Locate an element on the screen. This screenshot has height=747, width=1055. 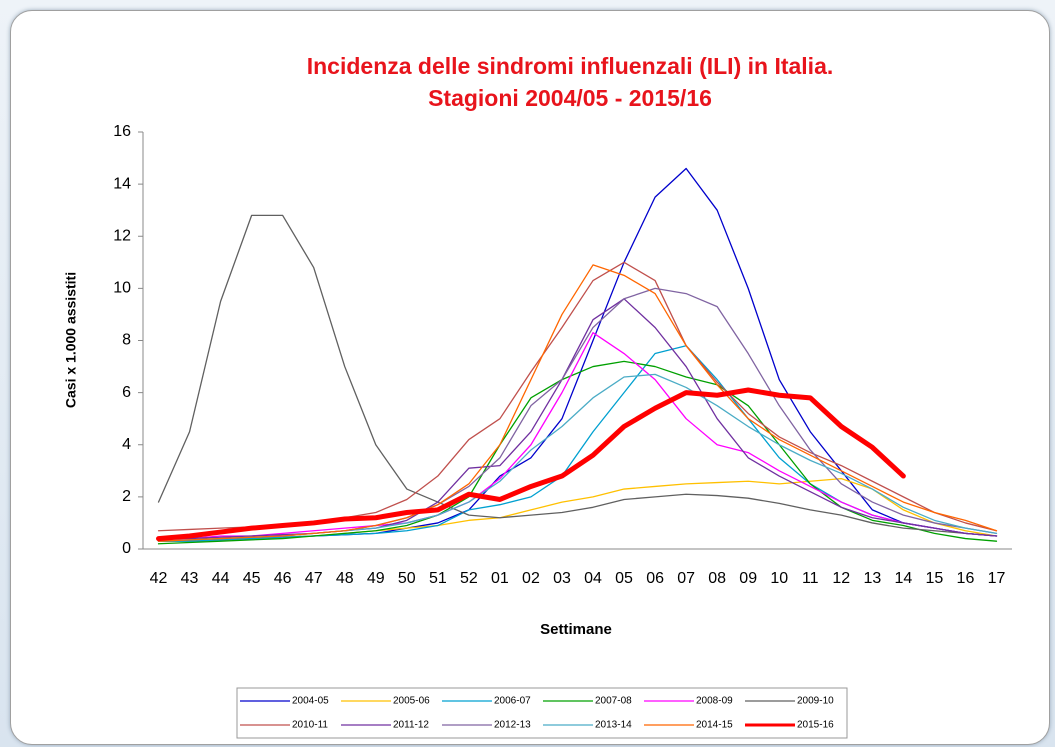
x-tick-label: 16 is located at coordinates (966, 578).